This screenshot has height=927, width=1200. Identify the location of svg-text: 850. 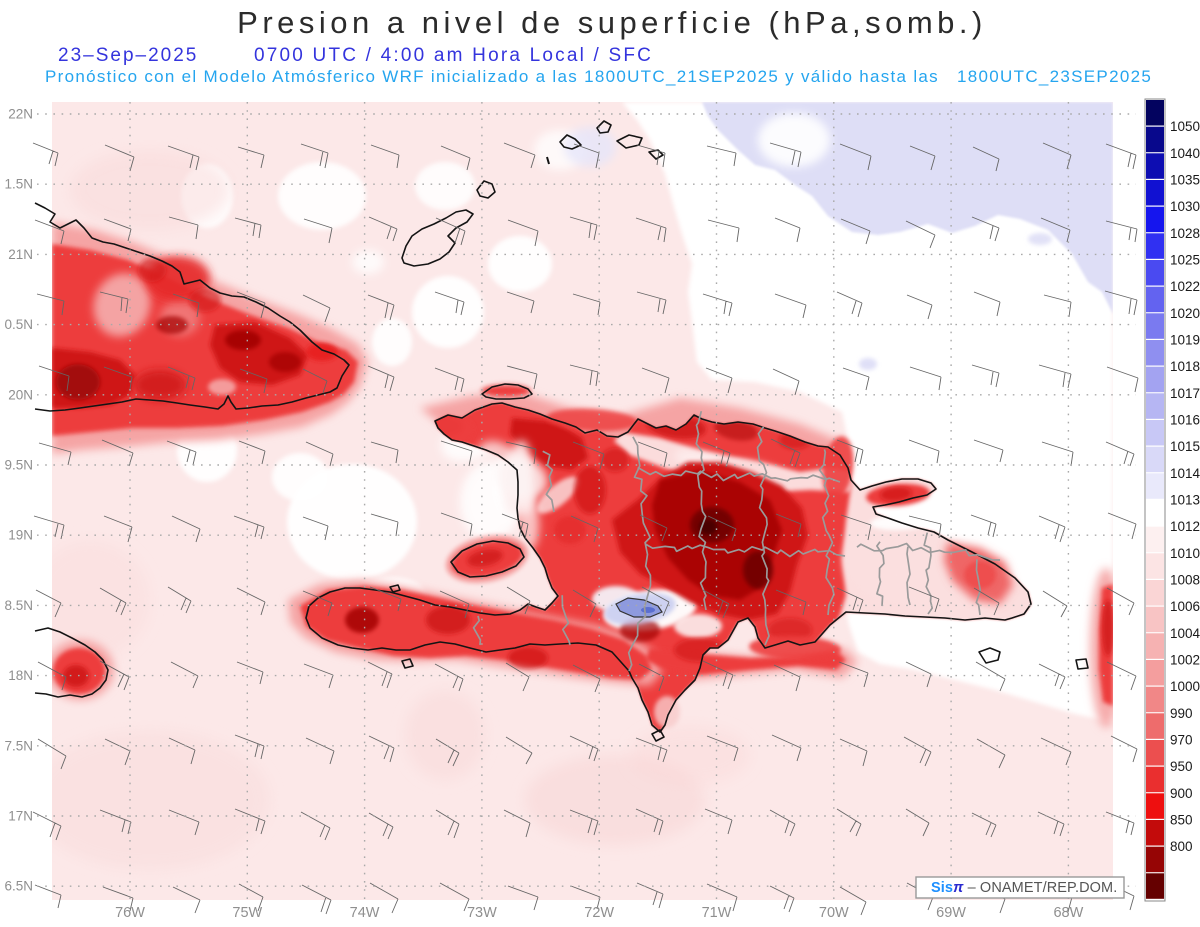
(1181, 820).